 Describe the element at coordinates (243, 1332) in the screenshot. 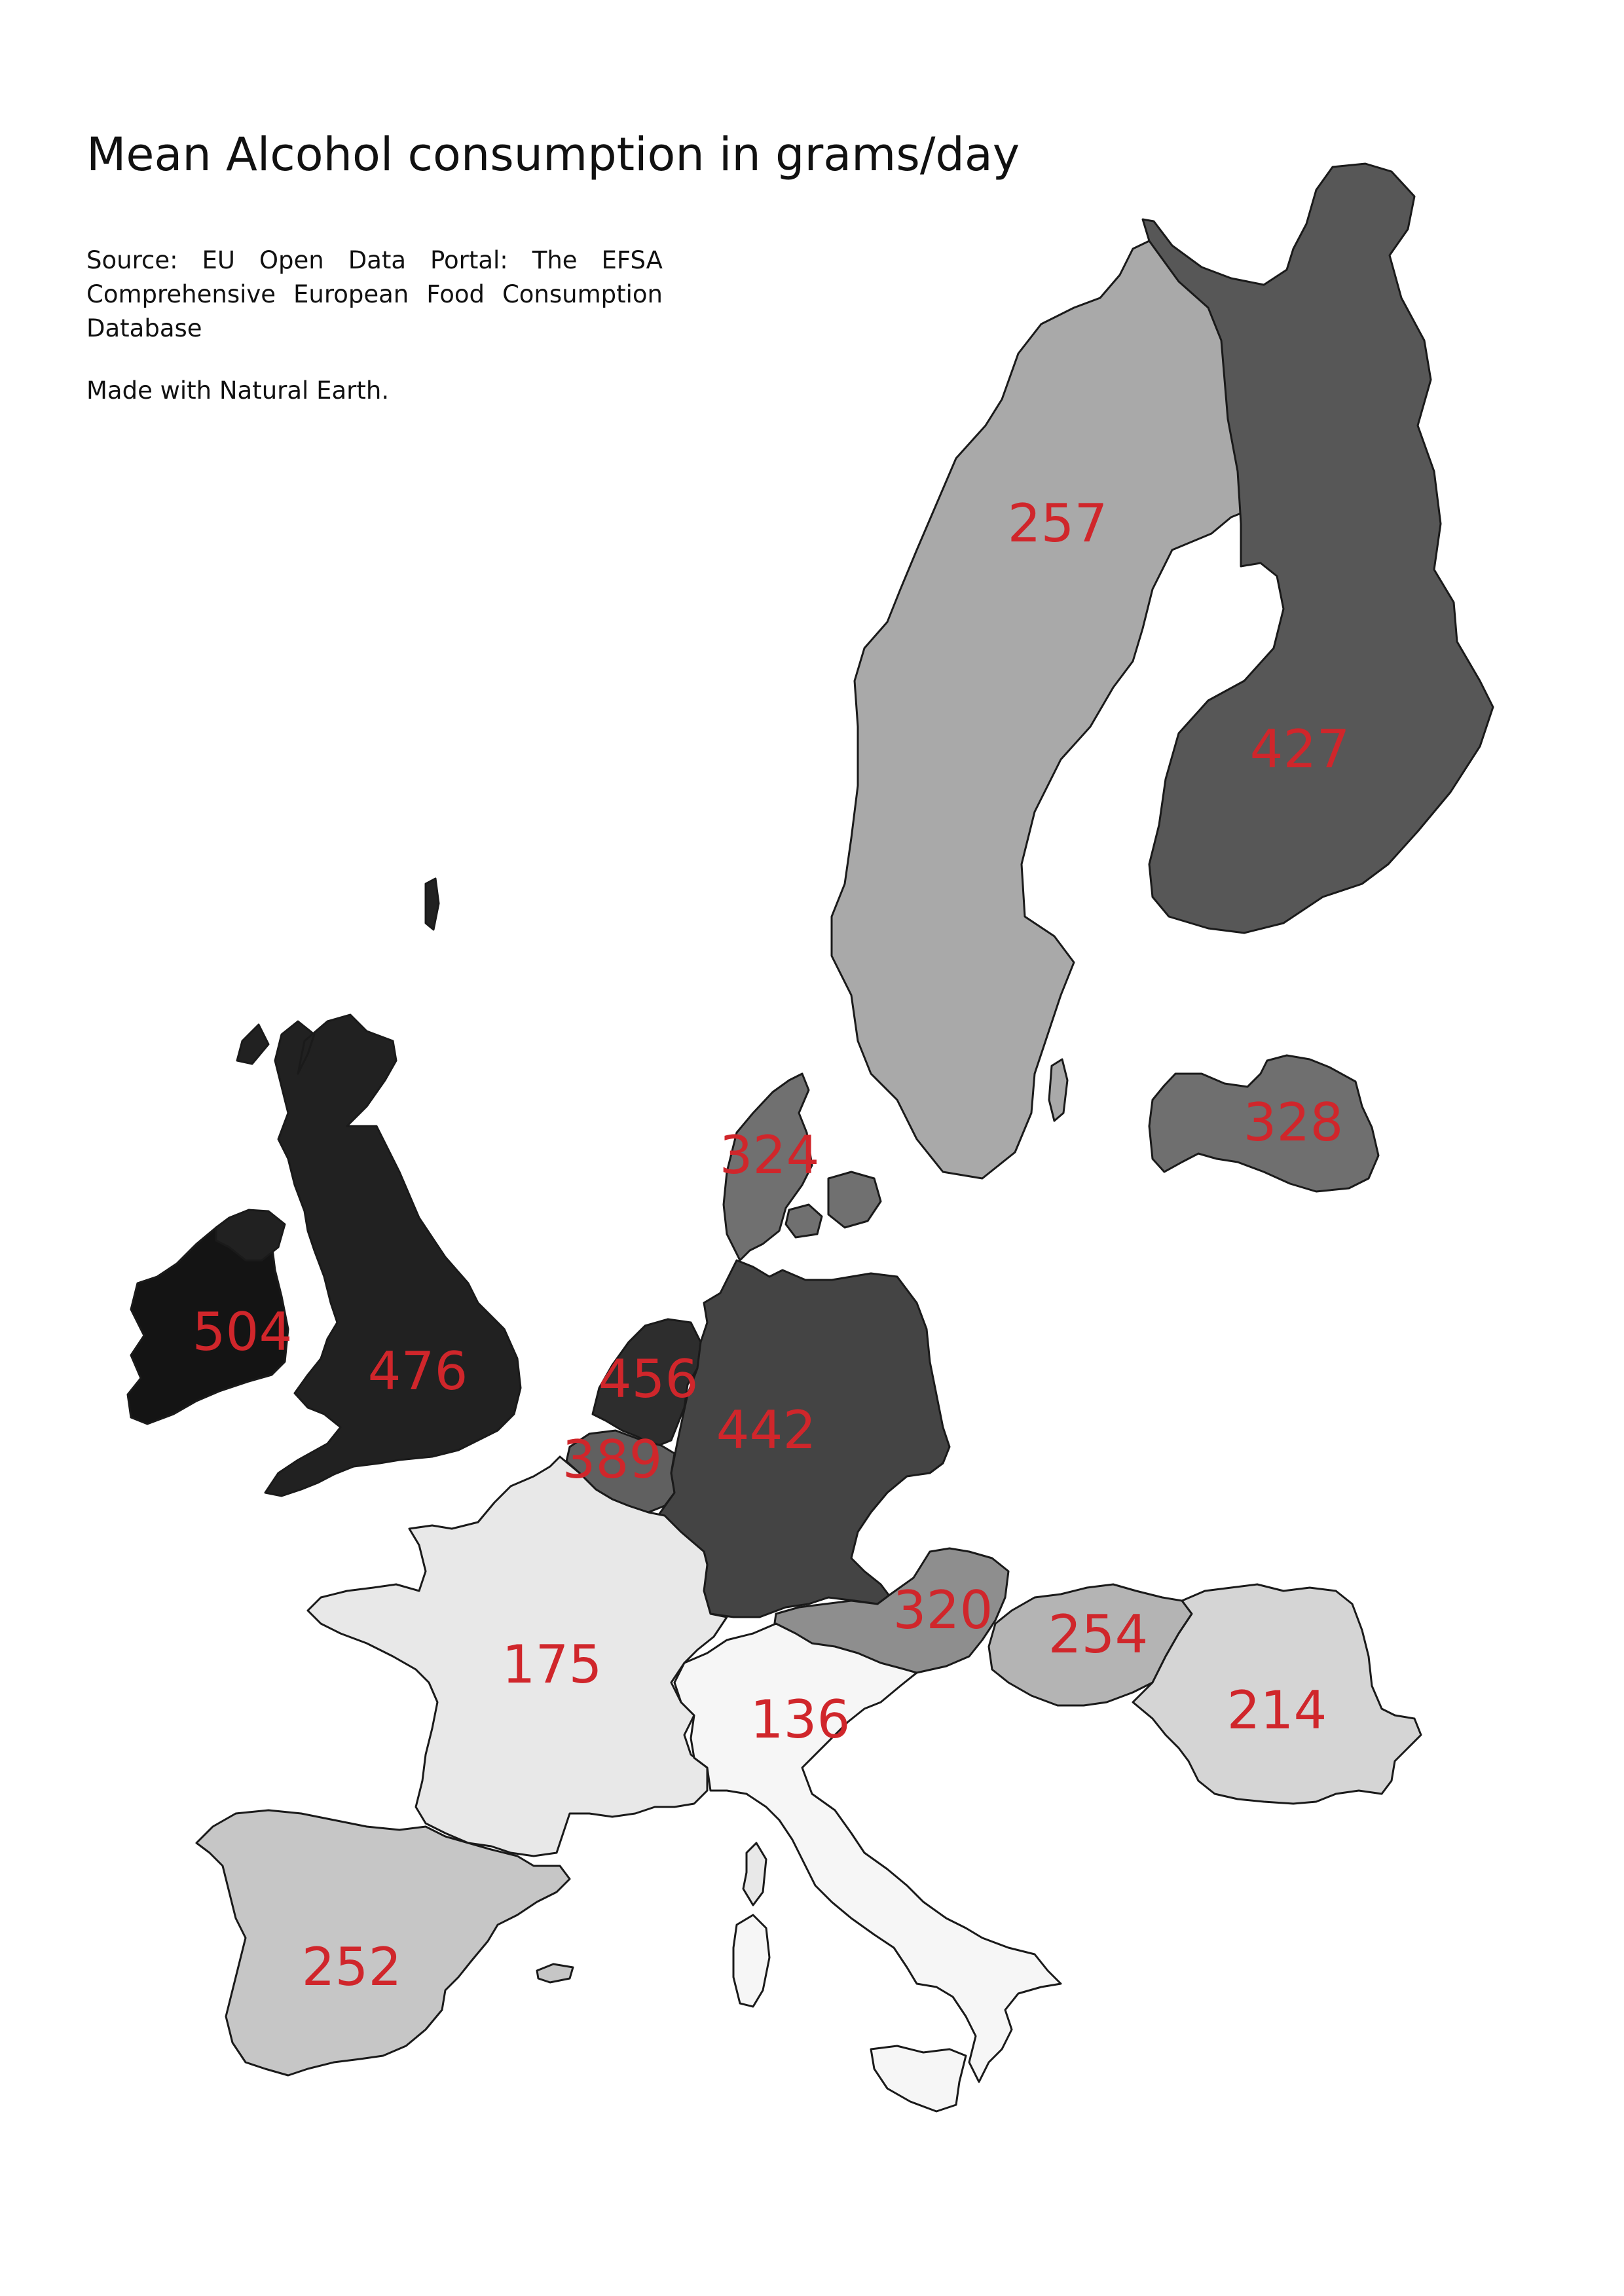

I see `value-label-ireland: 504` at that location.